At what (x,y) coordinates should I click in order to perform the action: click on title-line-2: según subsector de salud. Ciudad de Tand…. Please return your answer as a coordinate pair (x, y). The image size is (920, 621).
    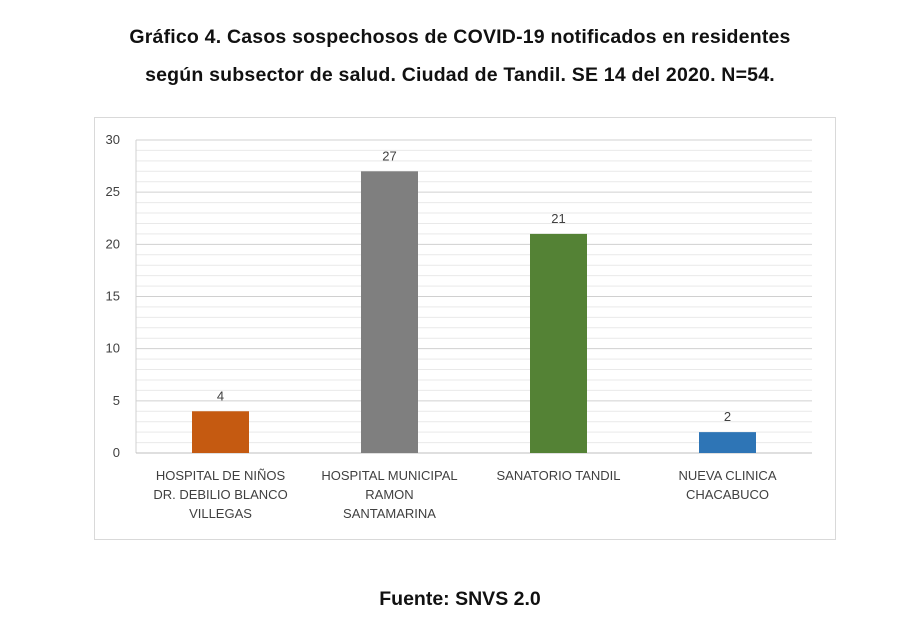
    Looking at the image, I should click on (460, 75).